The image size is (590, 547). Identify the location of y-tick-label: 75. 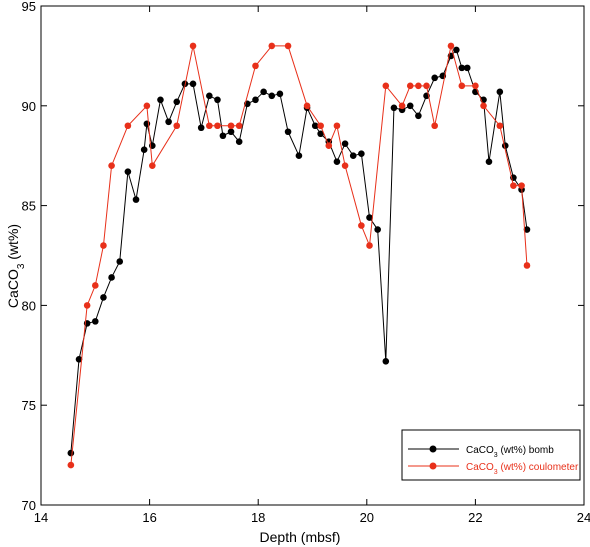
(29, 405).